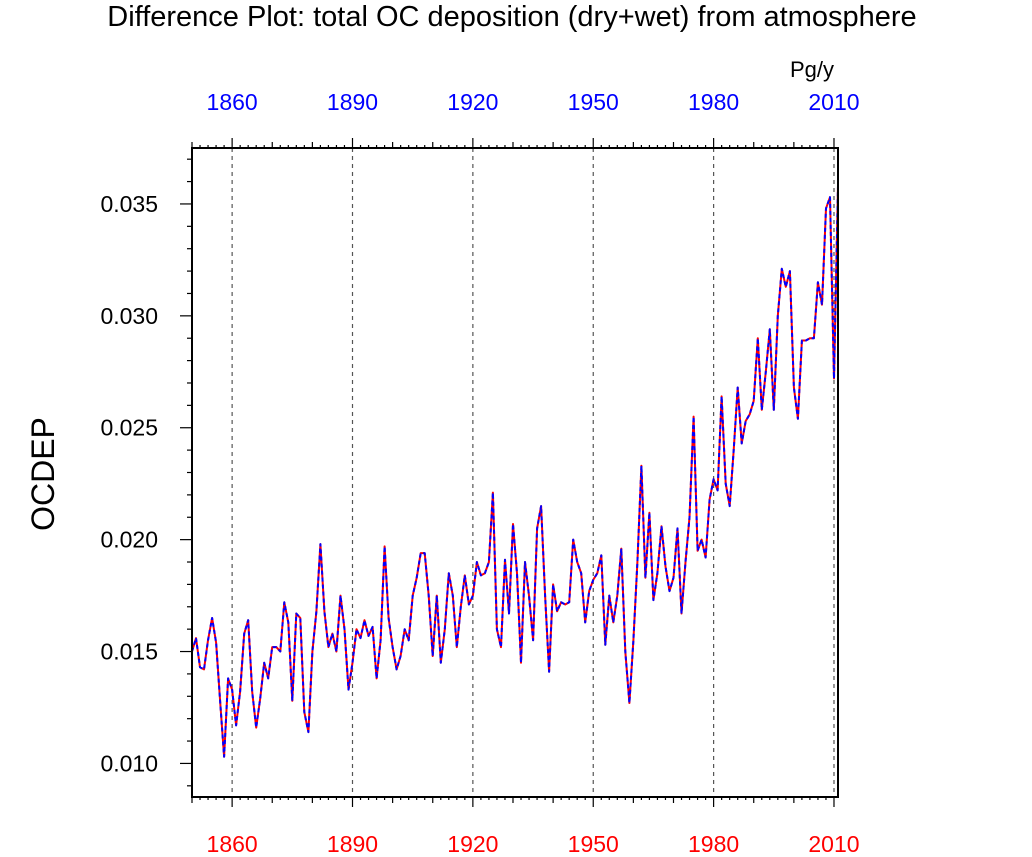  What do you see at coordinates (472, 102) in the screenshot?
I see `x-tick-label-top-1920: 1920` at bounding box center [472, 102].